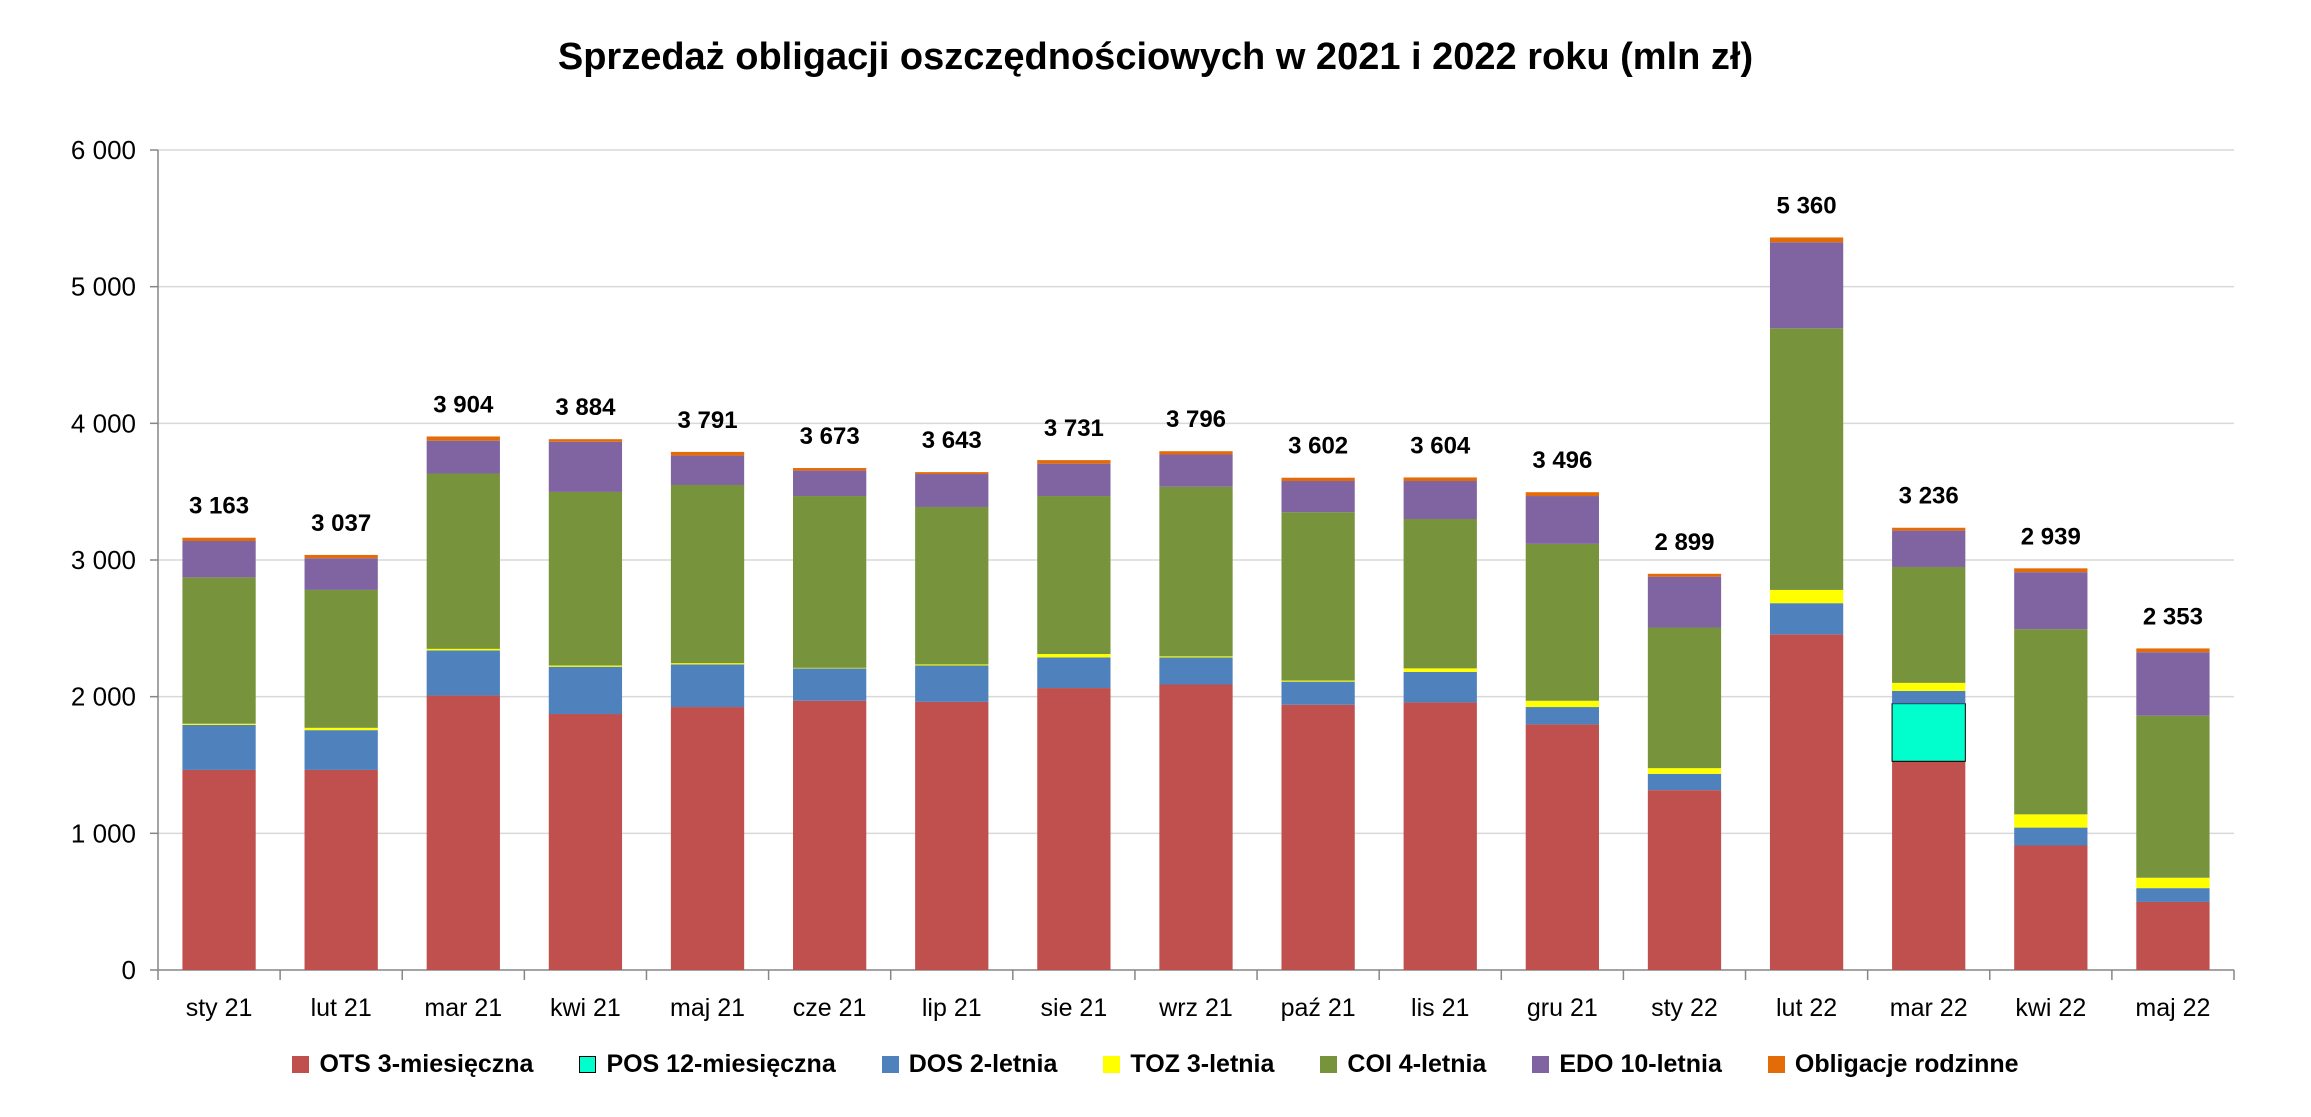 The image size is (2311, 1117). Describe the element at coordinates (1684, 1008) in the screenshot. I see `x-tick-label: sty 22` at that location.